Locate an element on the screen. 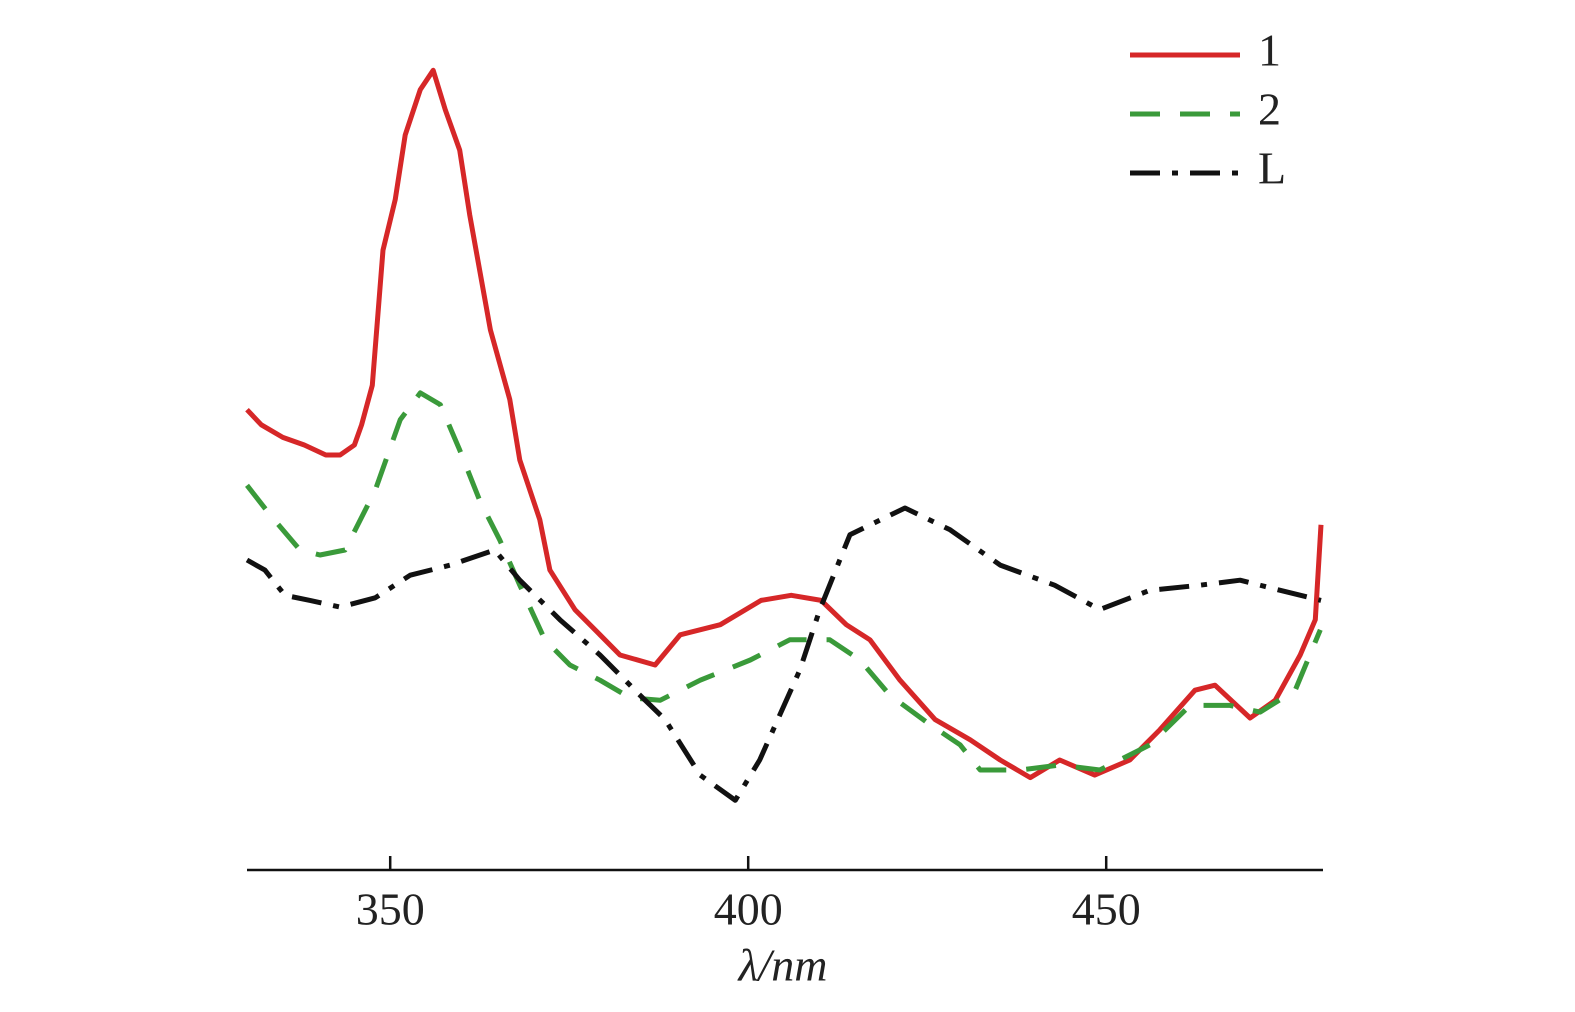 Image resolution: width=1575 pixels, height=1012 pixels. x-tick-label: 350 is located at coordinates (390, 909).